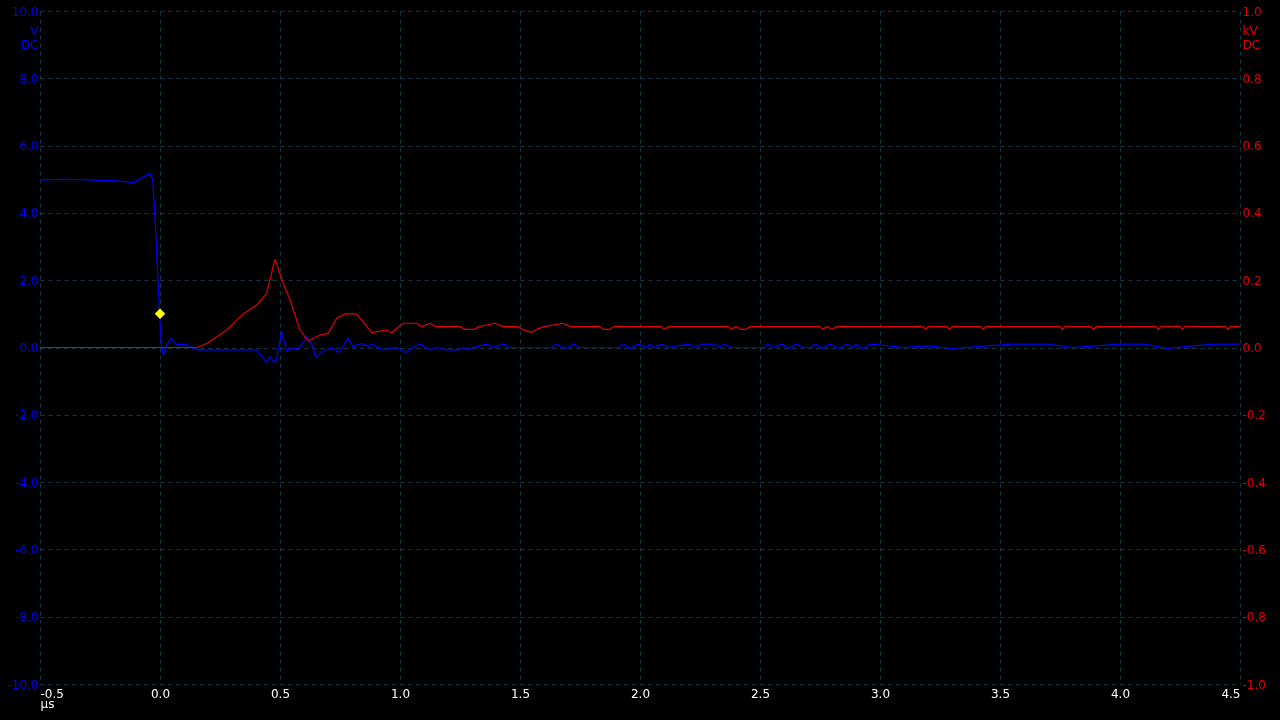  What do you see at coordinates (640, 693) in the screenshot?
I see `x-tick-label: 2.0` at bounding box center [640, 693].